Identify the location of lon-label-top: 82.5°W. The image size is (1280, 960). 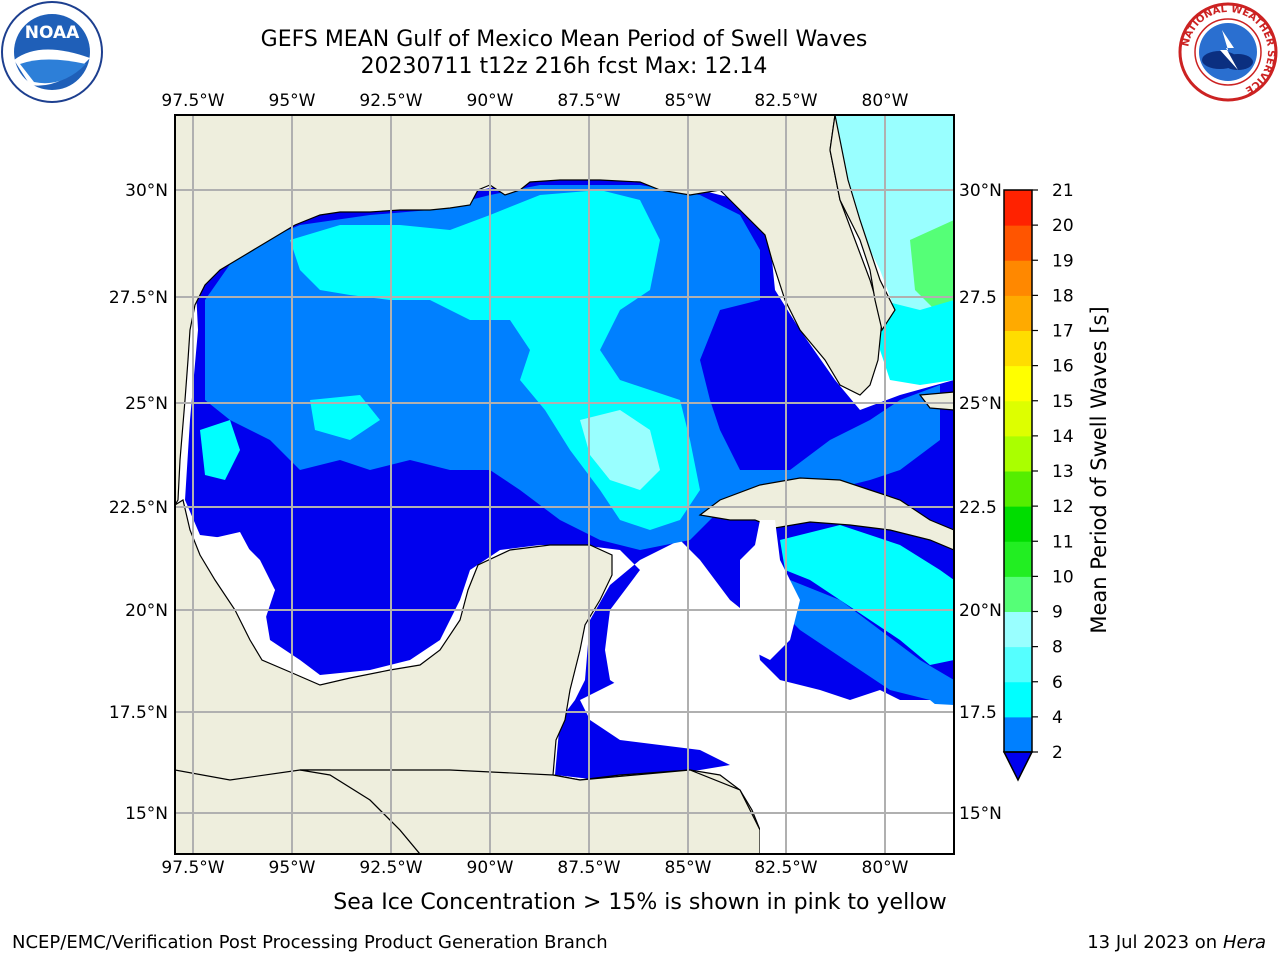
(785, 101).